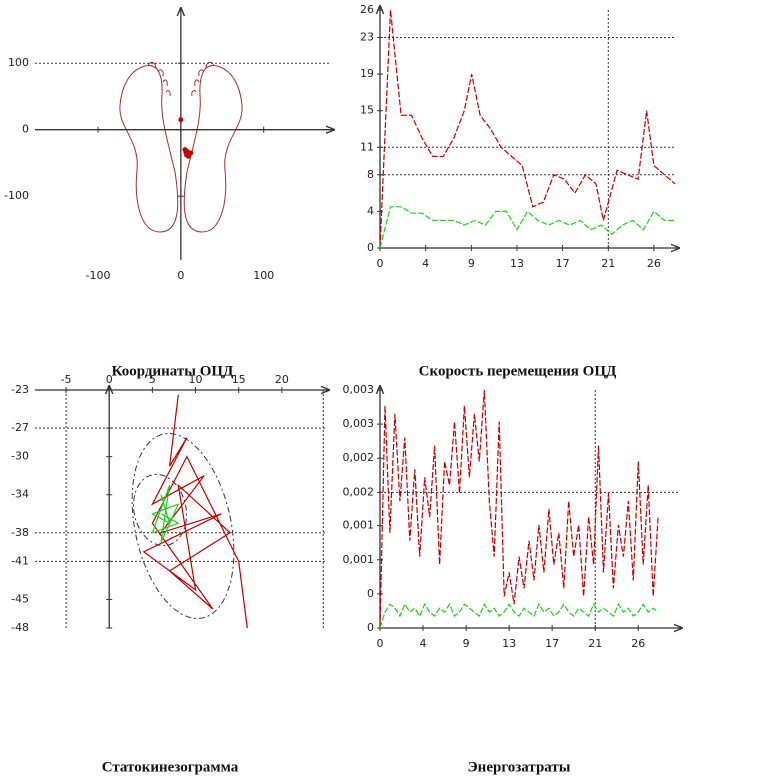  What do you see at coordinates (370, 210) in the screenshot?
I see `y-tick-label: 4` at bounding box center [370, 210].